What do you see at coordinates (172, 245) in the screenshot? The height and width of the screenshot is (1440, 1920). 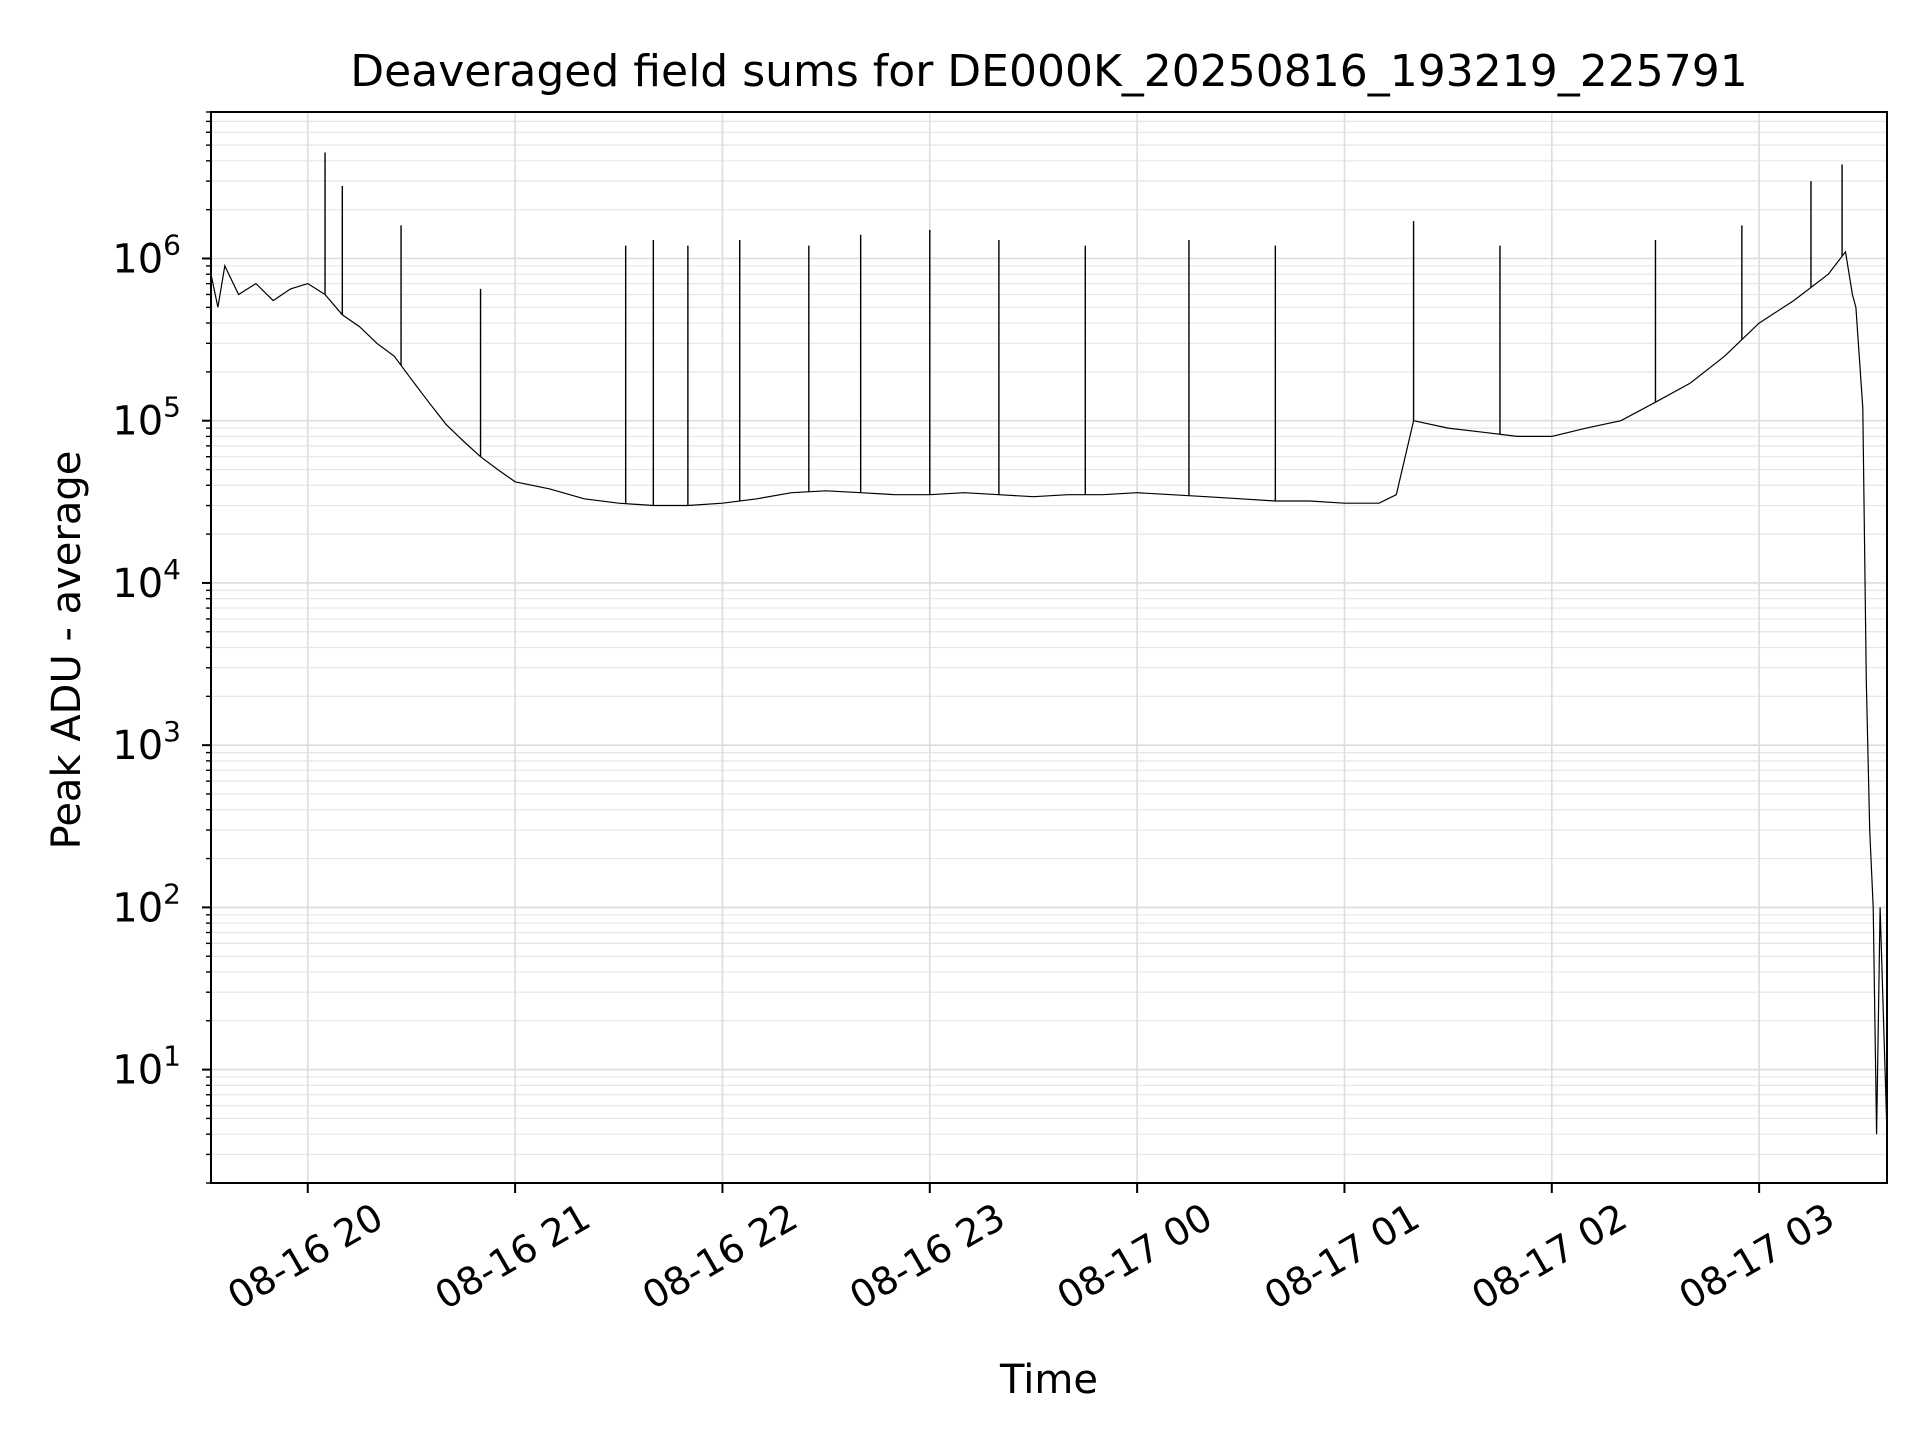 I see `y-tick-label-exponent: 6` at bounding box center [172, 245].